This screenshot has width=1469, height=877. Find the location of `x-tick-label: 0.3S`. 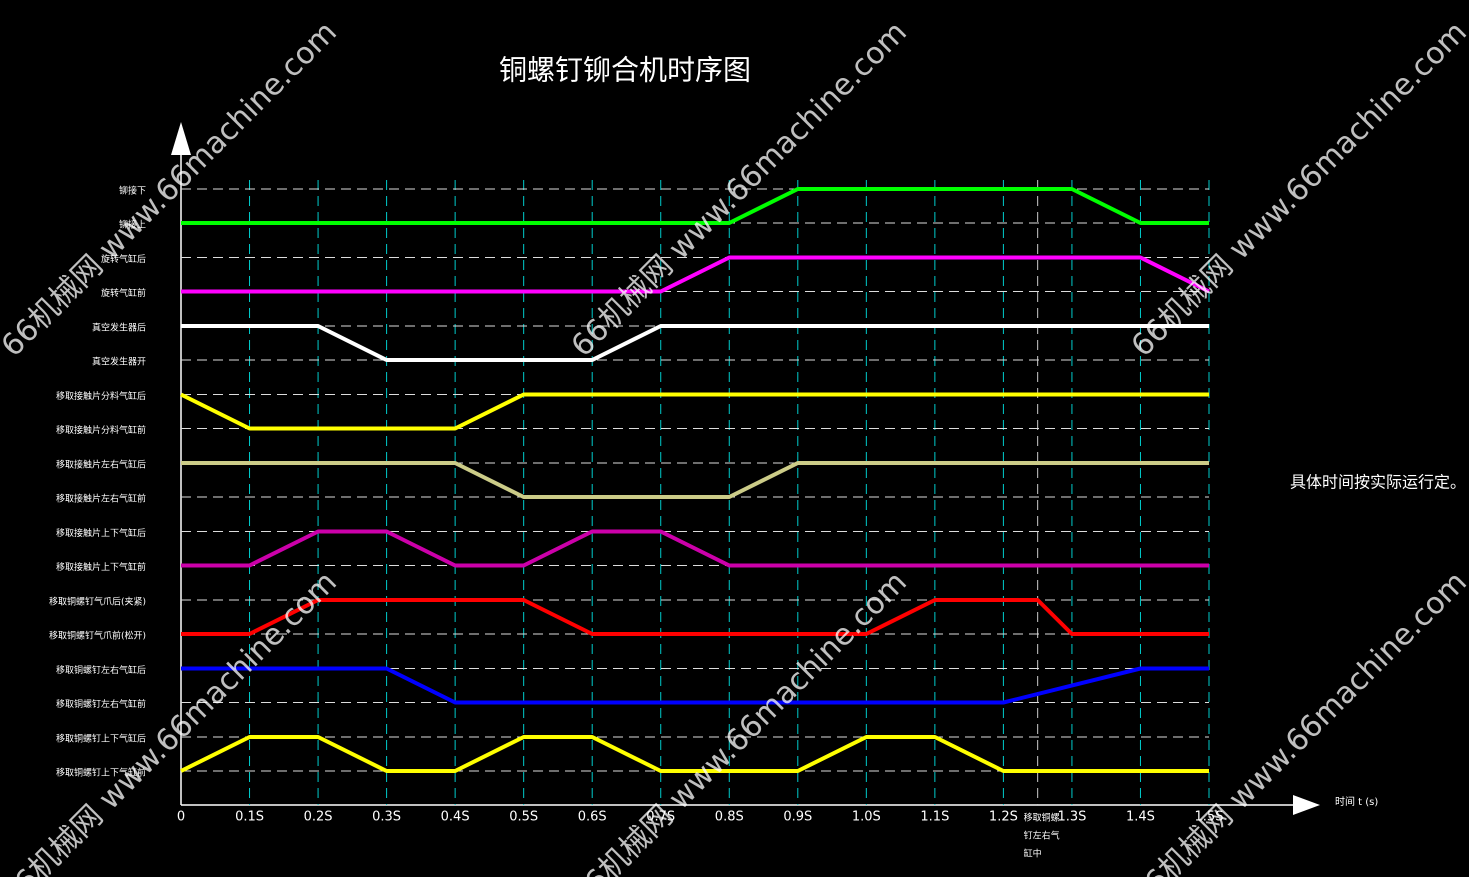

x-tick-label: 0.3S is located at coordinates (386, 817).